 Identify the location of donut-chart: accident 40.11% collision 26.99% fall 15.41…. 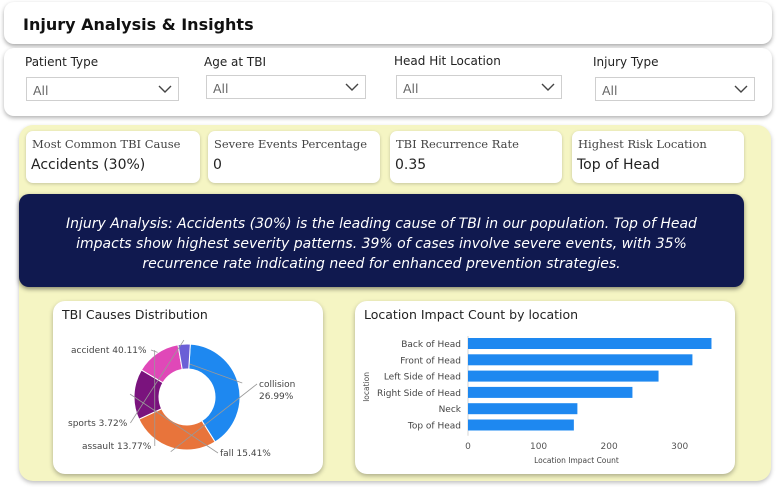
(181, 399).